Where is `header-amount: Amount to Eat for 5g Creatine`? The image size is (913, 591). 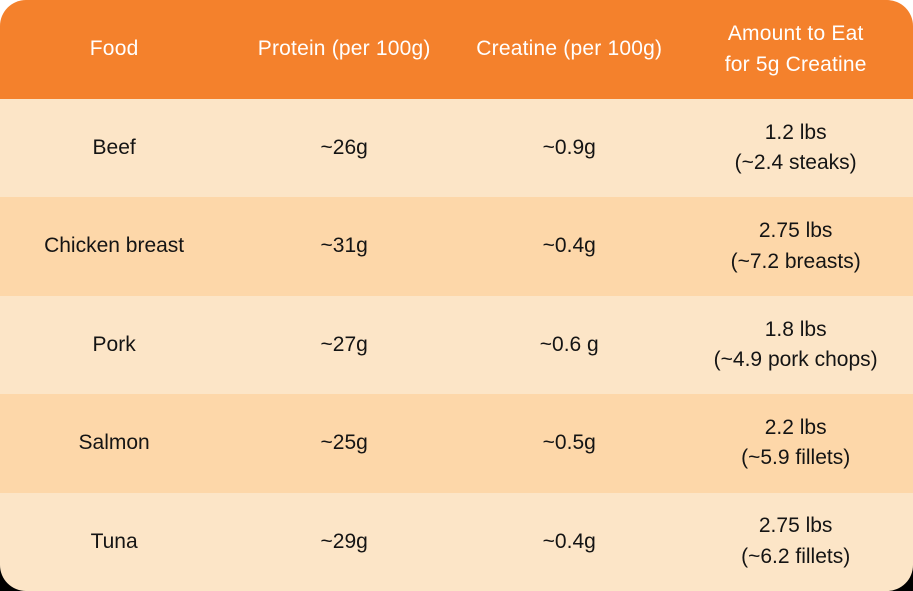 header-amount: Amount to Eat for 5g Creatine is located at coordinates (795, 49).